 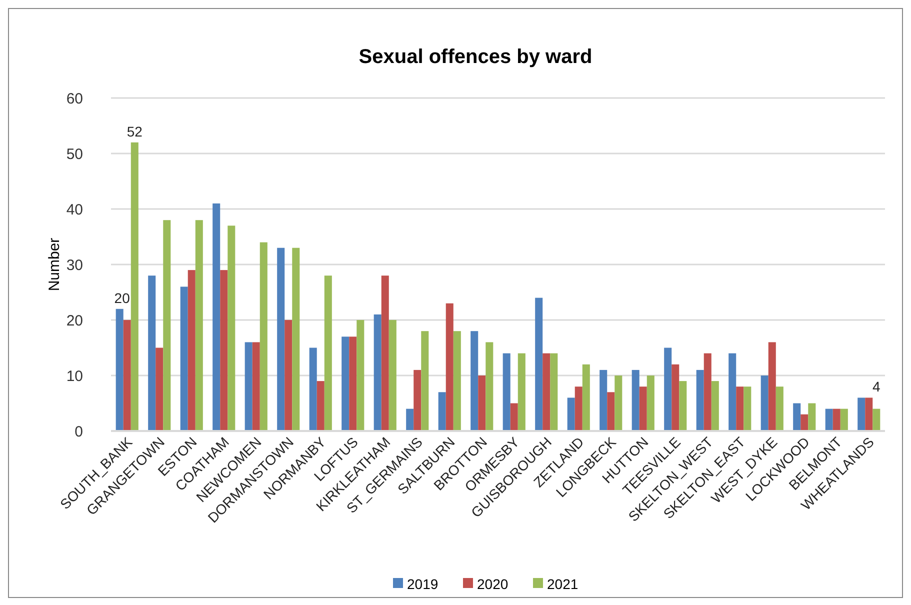 I want to click on y-tick-label: 20, so click(x=74, y=321).